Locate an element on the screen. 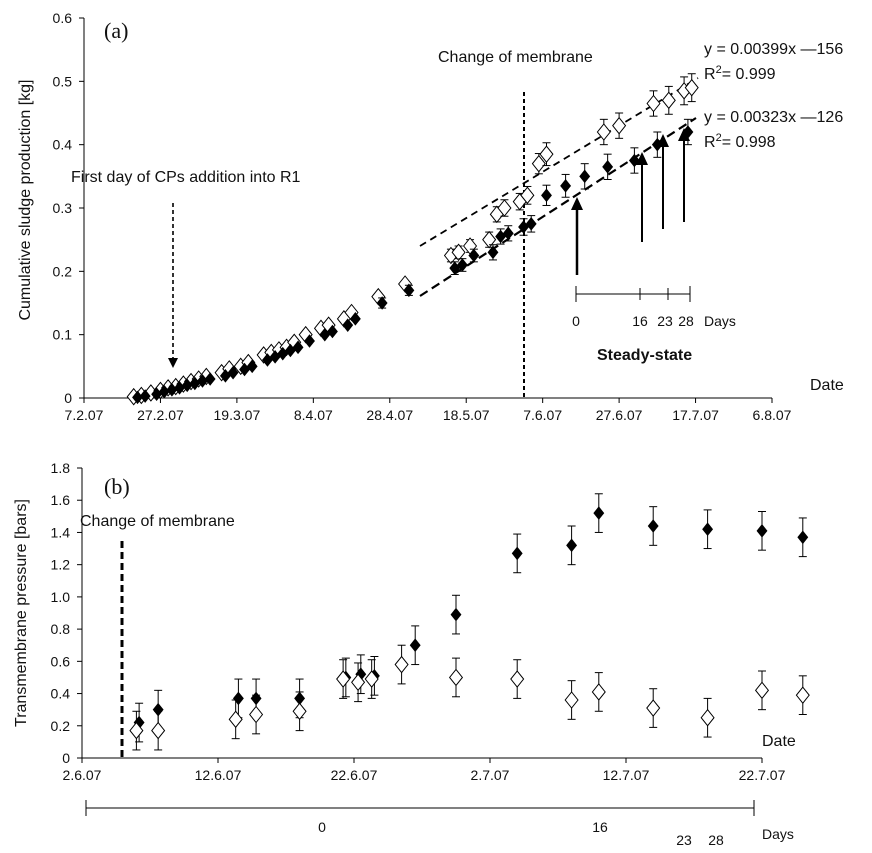 The width and height of the screenshot is (872, 853). x-tick-label: 22.7.07 is located at coordinates (762, 775).